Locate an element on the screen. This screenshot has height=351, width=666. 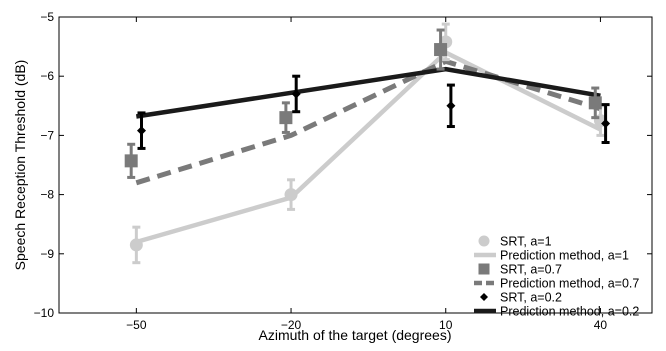
y-tick-label: −8 is located at coordinates (47, 195).